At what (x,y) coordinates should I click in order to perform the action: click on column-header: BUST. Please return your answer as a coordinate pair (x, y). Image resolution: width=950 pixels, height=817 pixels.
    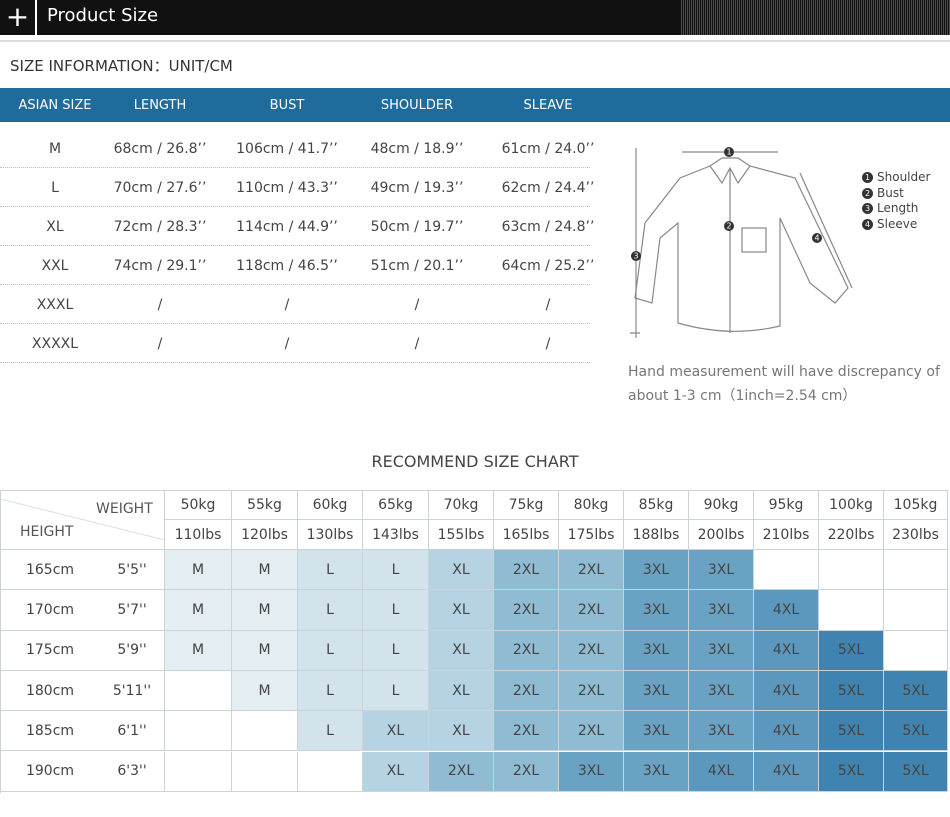
    Looking at the image, I should click on (287, 105).